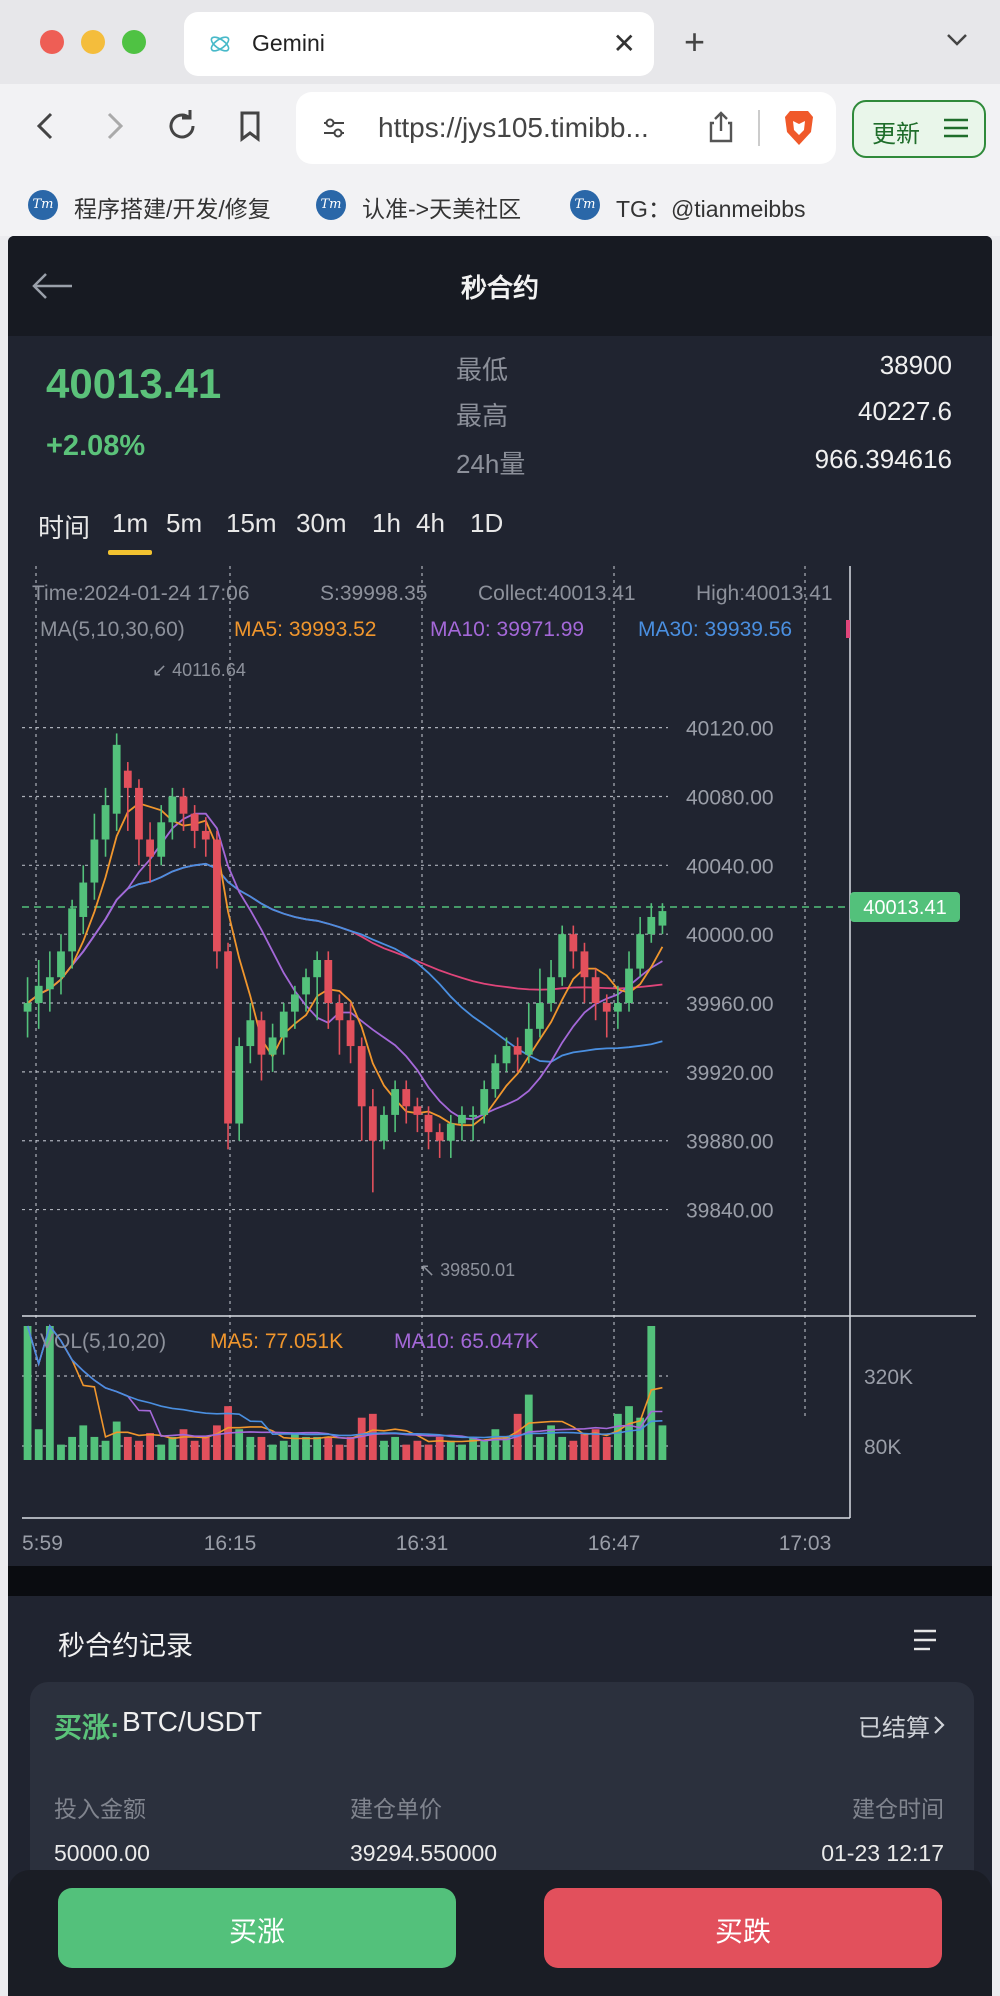 This screenshot has height=1996, width=1000. Describe the element at coordinates (499, 288) in the screenshot. I see `page-title: 秒合约` at that location.